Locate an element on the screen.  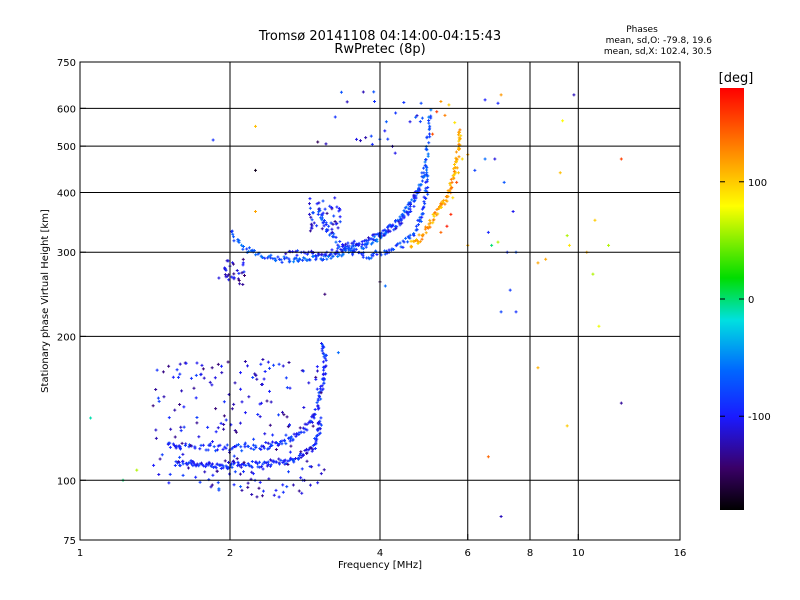
y-tick-label: 600 is located at coordinates (66, 109).